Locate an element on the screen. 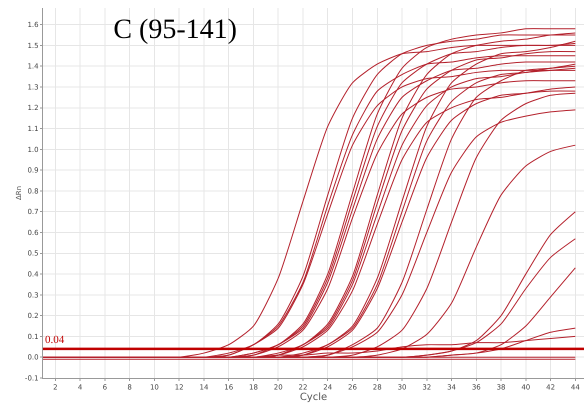 Image resolution: width=586 pixels, height=406 pixels. chart-title: C (95-141) is located at coordinates (175, 30).